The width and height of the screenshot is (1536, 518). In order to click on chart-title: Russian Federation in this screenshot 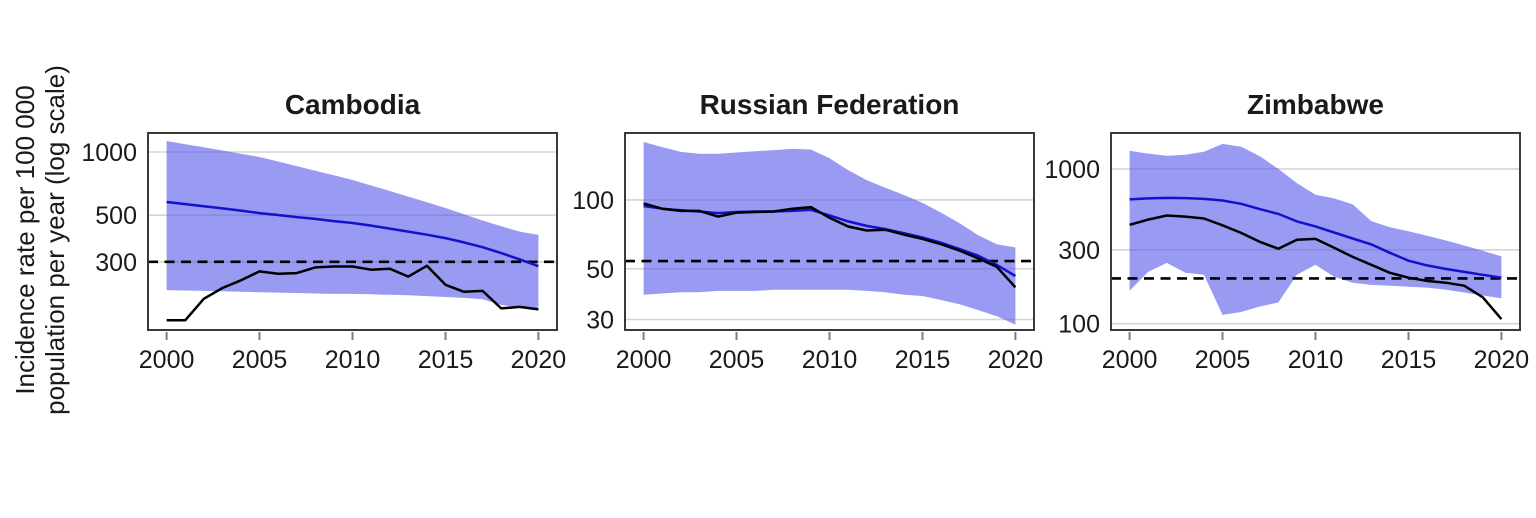, I will do `click(830, 104)`.